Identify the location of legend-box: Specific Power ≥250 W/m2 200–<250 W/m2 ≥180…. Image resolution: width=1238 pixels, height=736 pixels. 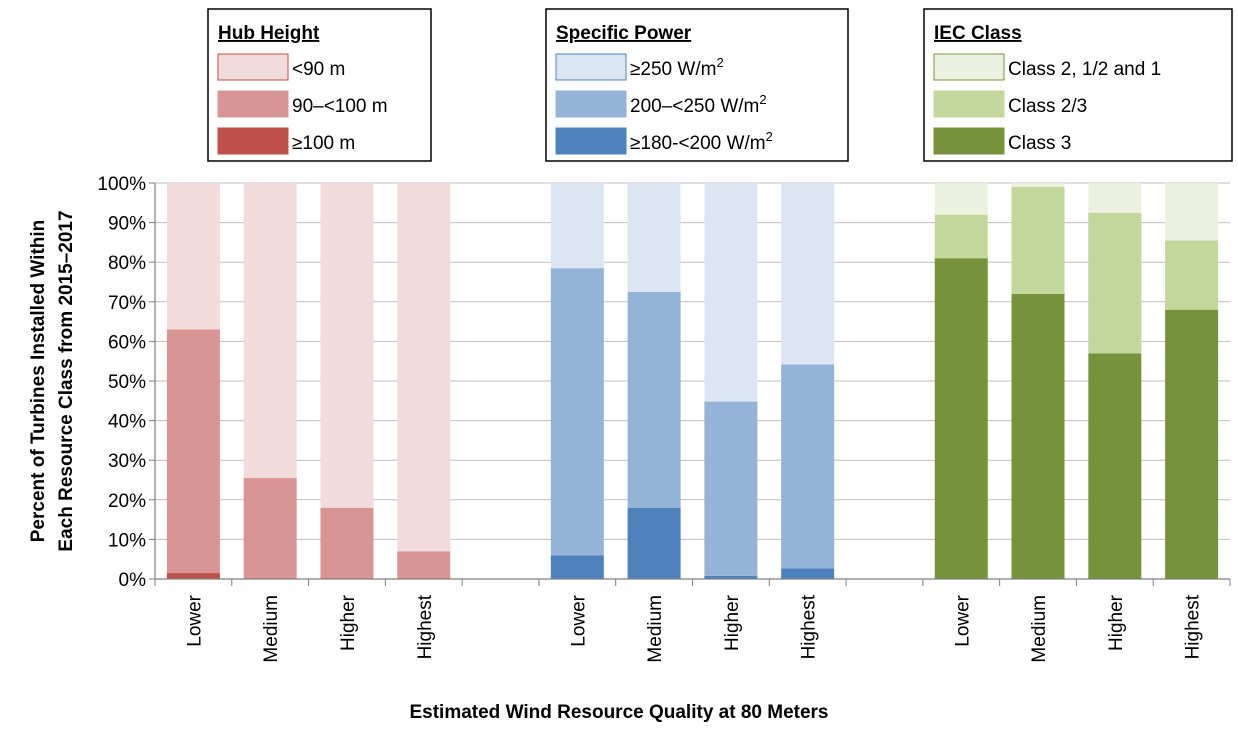
(697, 85).